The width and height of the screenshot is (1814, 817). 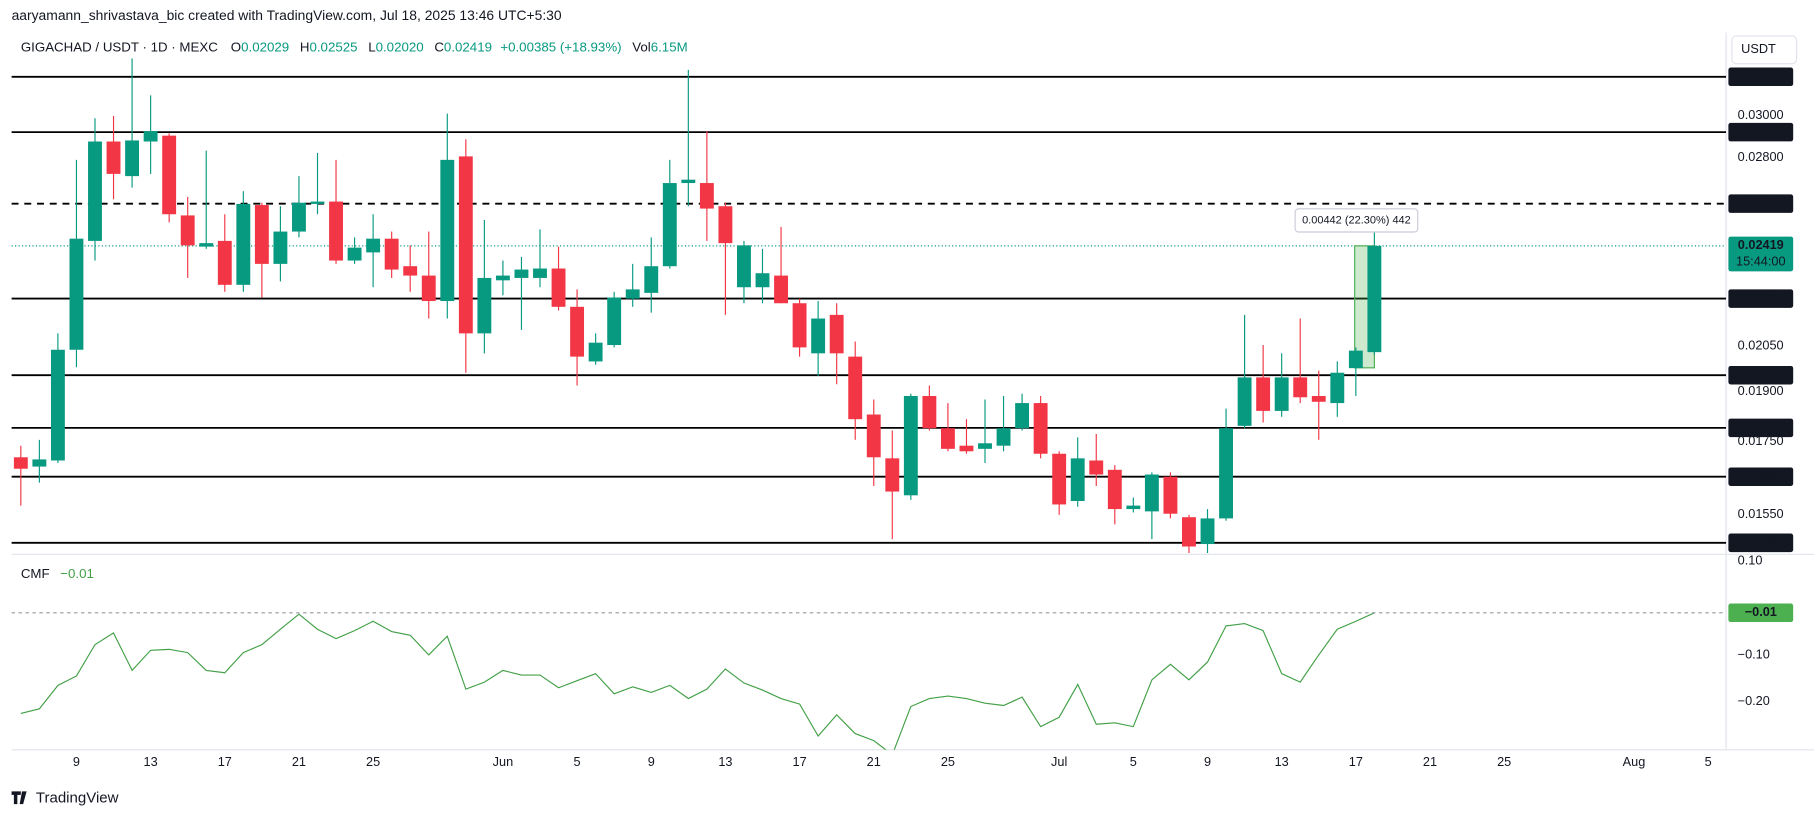 I want to click on level-label: 0.03200, so click(x=1761, y=75).